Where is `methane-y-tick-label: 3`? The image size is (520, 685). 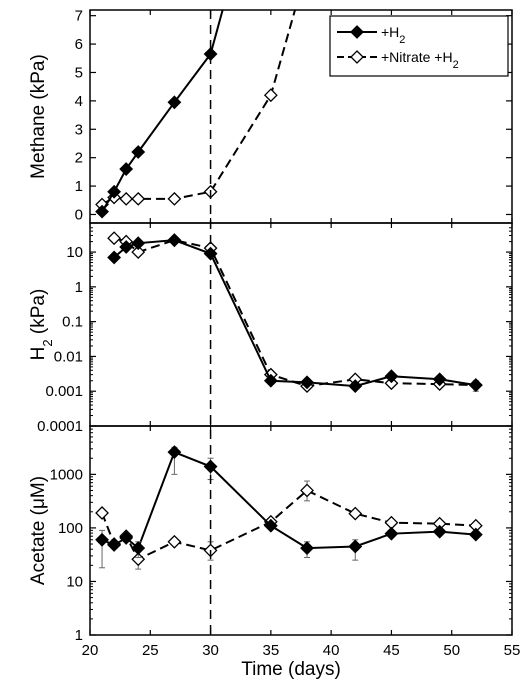
methane-y-tick-label: 3 is located at coordinates (79, 129).